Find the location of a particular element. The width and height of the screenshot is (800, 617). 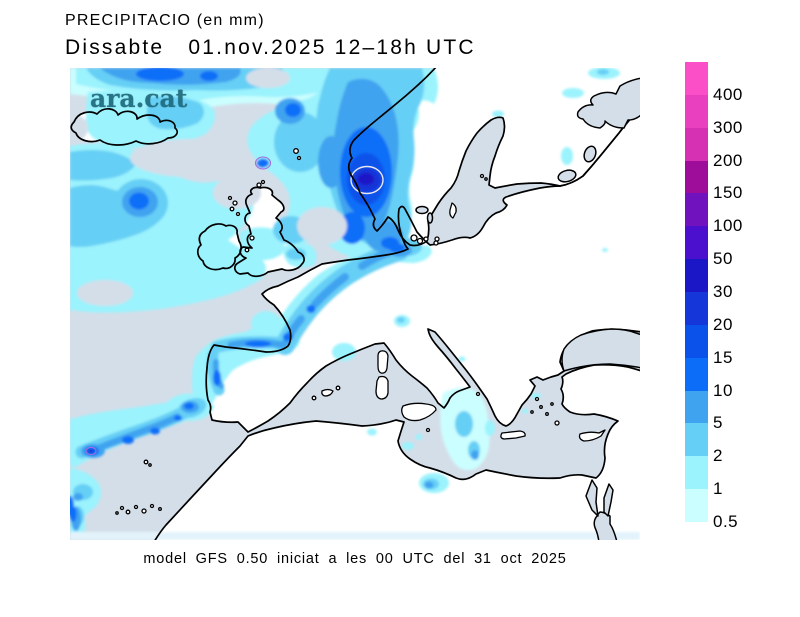

legend-label: 400 is located at coordinates (728, 94).